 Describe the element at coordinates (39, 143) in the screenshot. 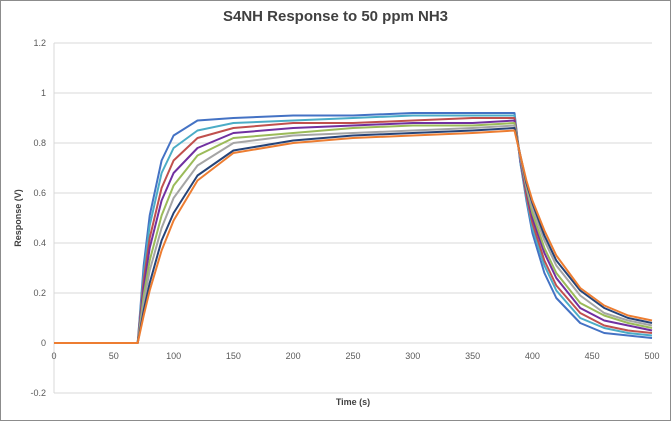

I see `y-tick-label: 0.8` at that location.